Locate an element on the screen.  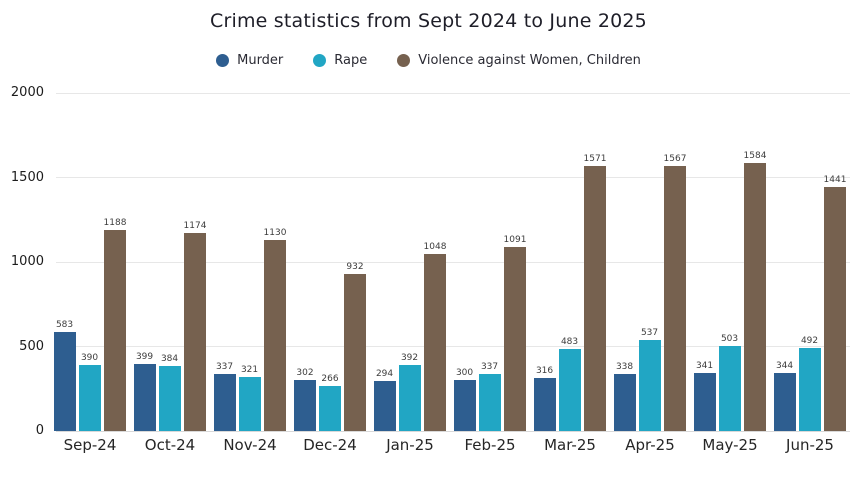
y-tick-label-1000: 1000 is located at coordinates (27, 261).